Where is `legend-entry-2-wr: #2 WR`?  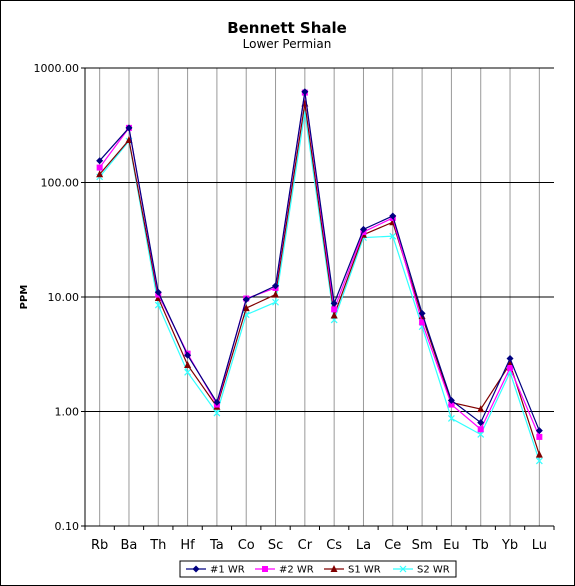 legend-entry-2-wr: #2 WR is located at coordinates (284, 570).